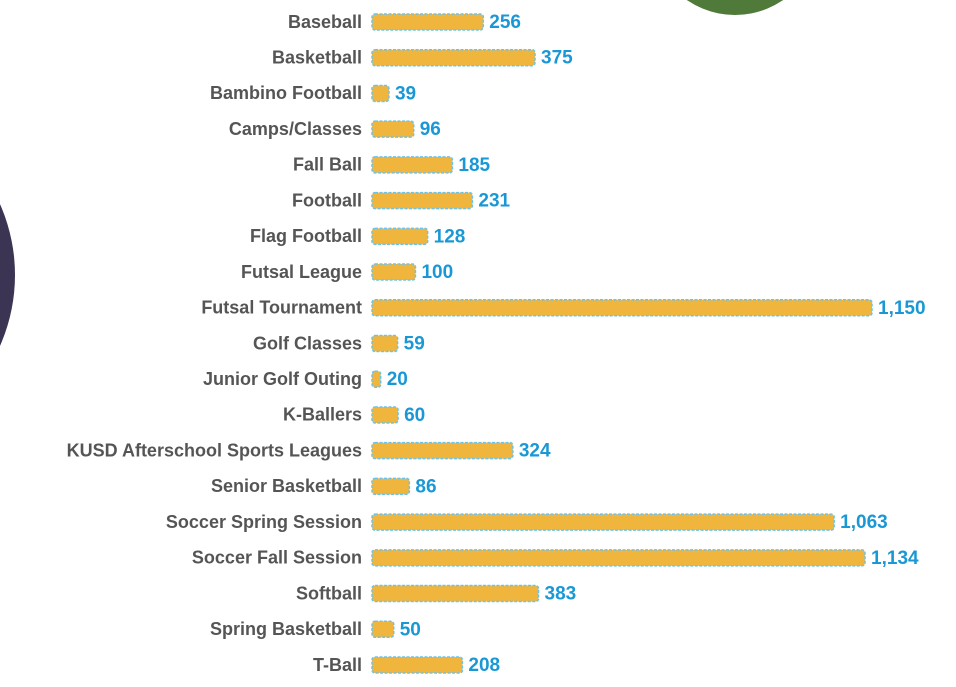 Image resolution: width=956 pixels, height=687 pixels. Describe the element at coordinates (535, 451) in the screenshot. I see `value-label: 324` at that location.